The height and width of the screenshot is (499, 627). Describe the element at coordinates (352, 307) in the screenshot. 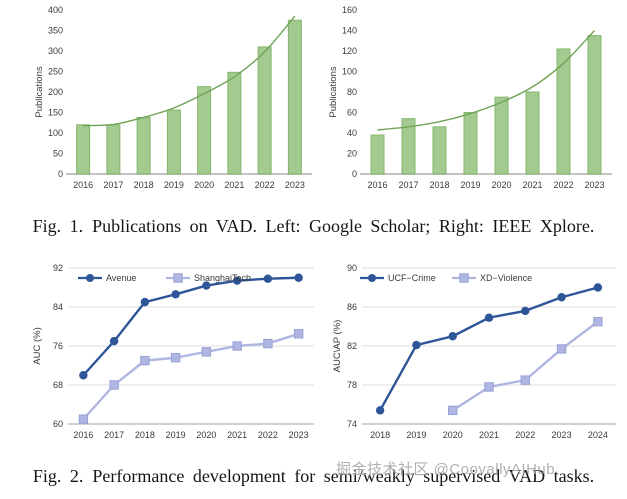

I see `svg-text: 86` at that location.